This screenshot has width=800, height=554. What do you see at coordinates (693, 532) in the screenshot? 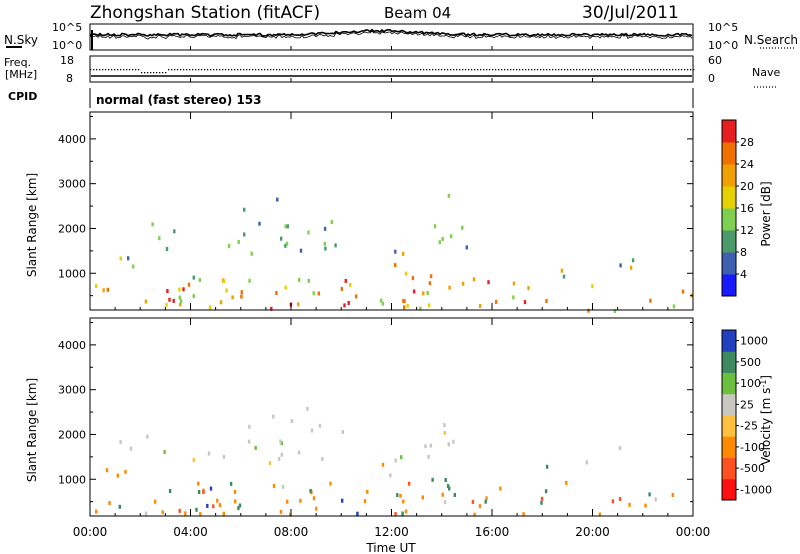
I see `x-tick-label: 00:00` at bounding box center [693, 532].